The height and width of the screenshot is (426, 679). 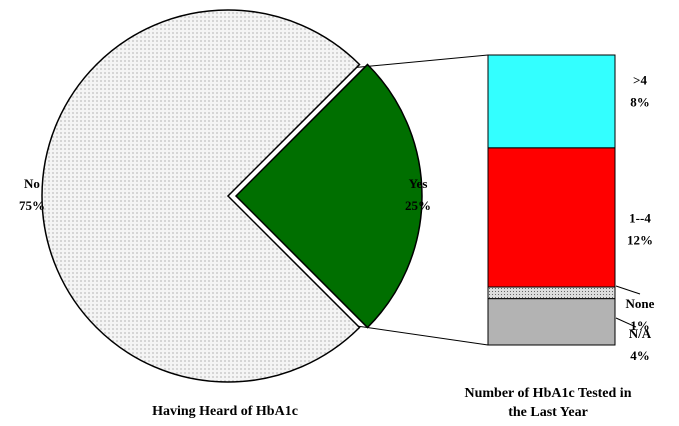 I want to click on segment-value-label: 12%, so click(x=640, y=239).